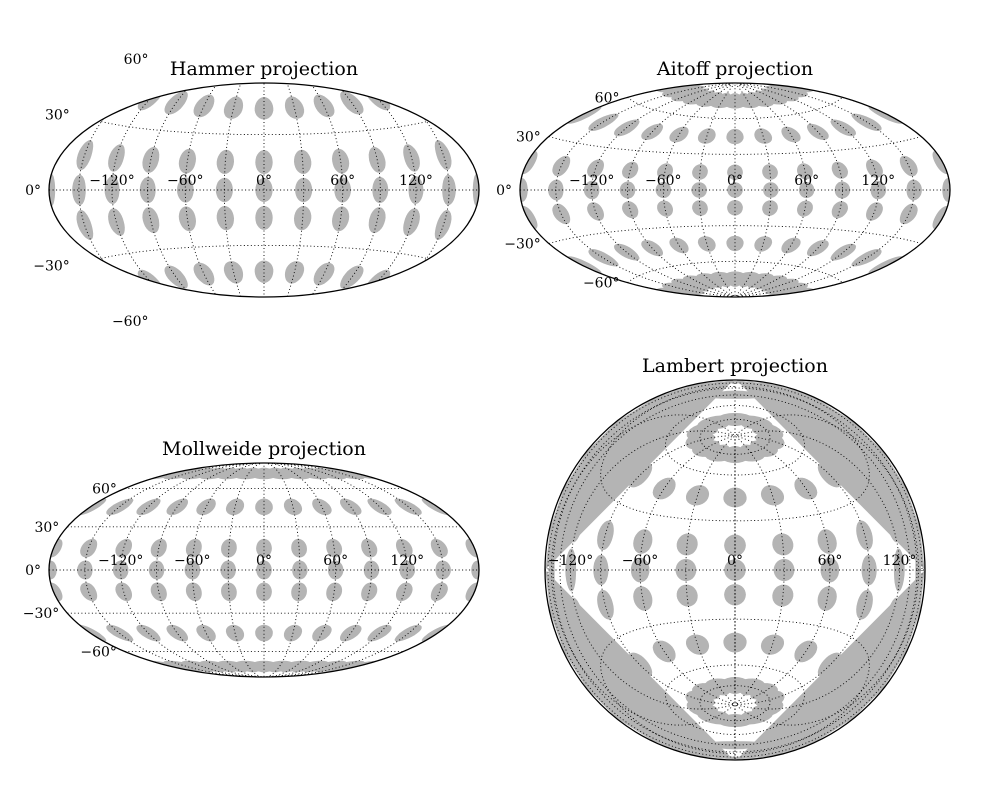 The width and height of the screenshot is (1000, 800). Describe the element at coordinates (652, 131) in the screenshot. I see `marker-lon-90-lat45` at that location.